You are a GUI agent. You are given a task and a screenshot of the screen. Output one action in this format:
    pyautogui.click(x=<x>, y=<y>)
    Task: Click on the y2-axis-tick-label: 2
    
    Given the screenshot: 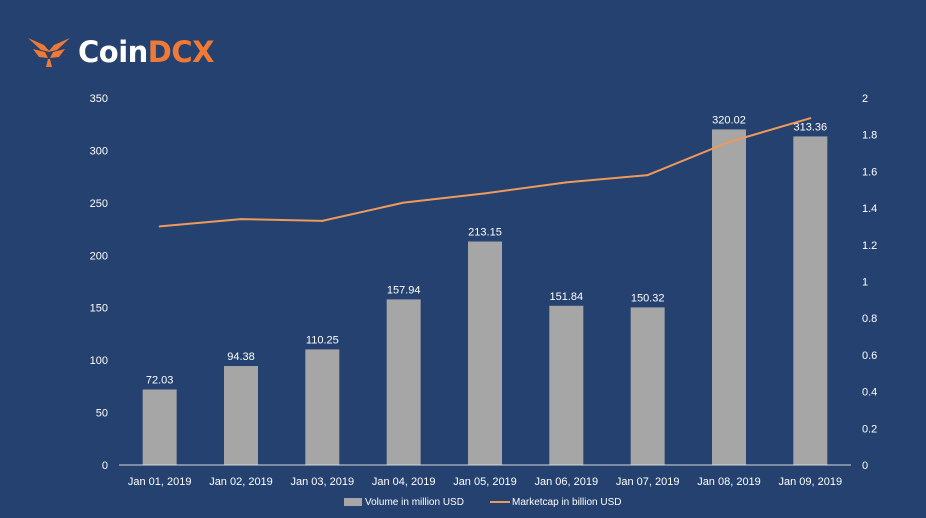 What is the action you would take?
    pyautogui.click(x=865, y=99)
    